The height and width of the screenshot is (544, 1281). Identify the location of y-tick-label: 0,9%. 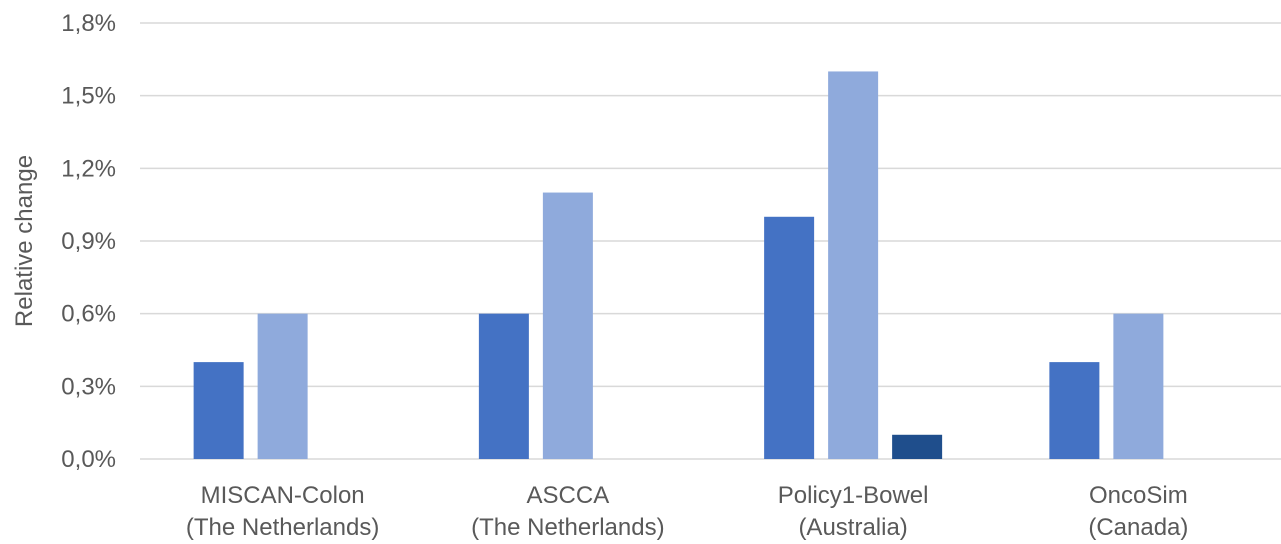
(88, 241).